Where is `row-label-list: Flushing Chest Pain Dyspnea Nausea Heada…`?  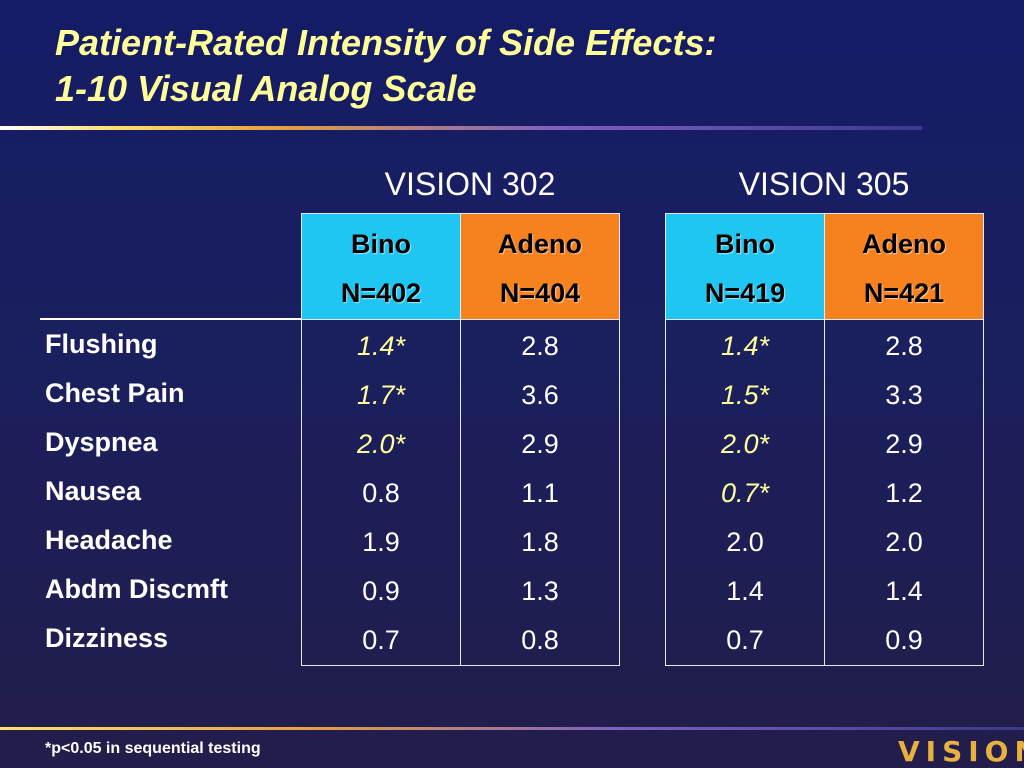
row-label-list: Flushing Chest Pain Dyspnea Nausea Heada… is located at coordinates (170, 491).